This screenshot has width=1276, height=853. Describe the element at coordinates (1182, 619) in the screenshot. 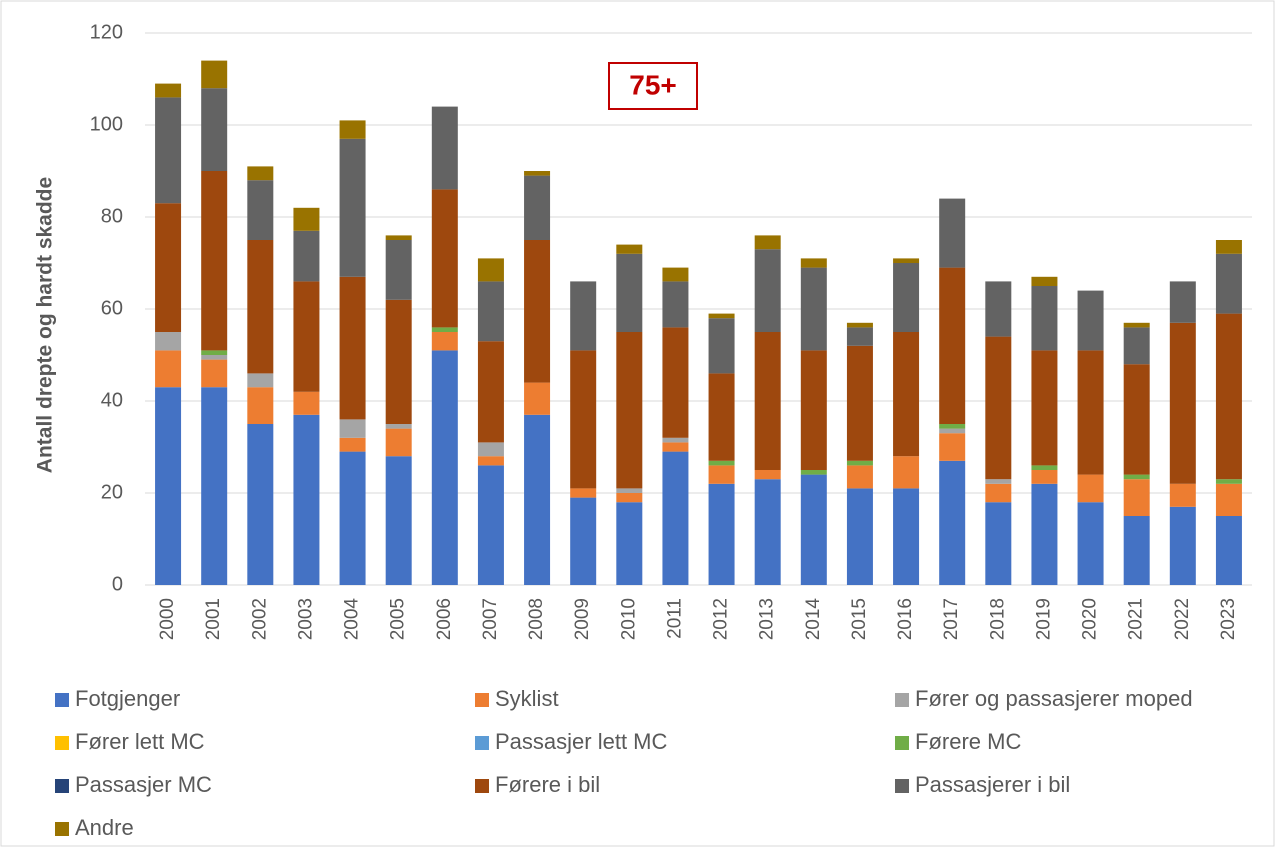

I see `x-tick-label: 2022` at that location.